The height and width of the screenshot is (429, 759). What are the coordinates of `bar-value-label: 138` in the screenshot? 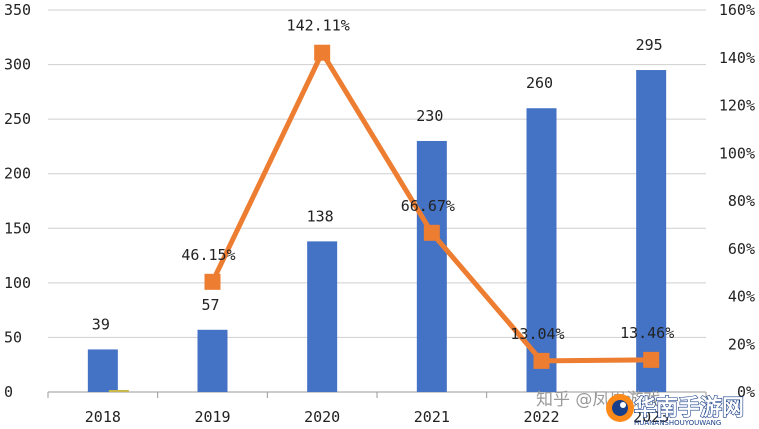 It's located at (320, 216).